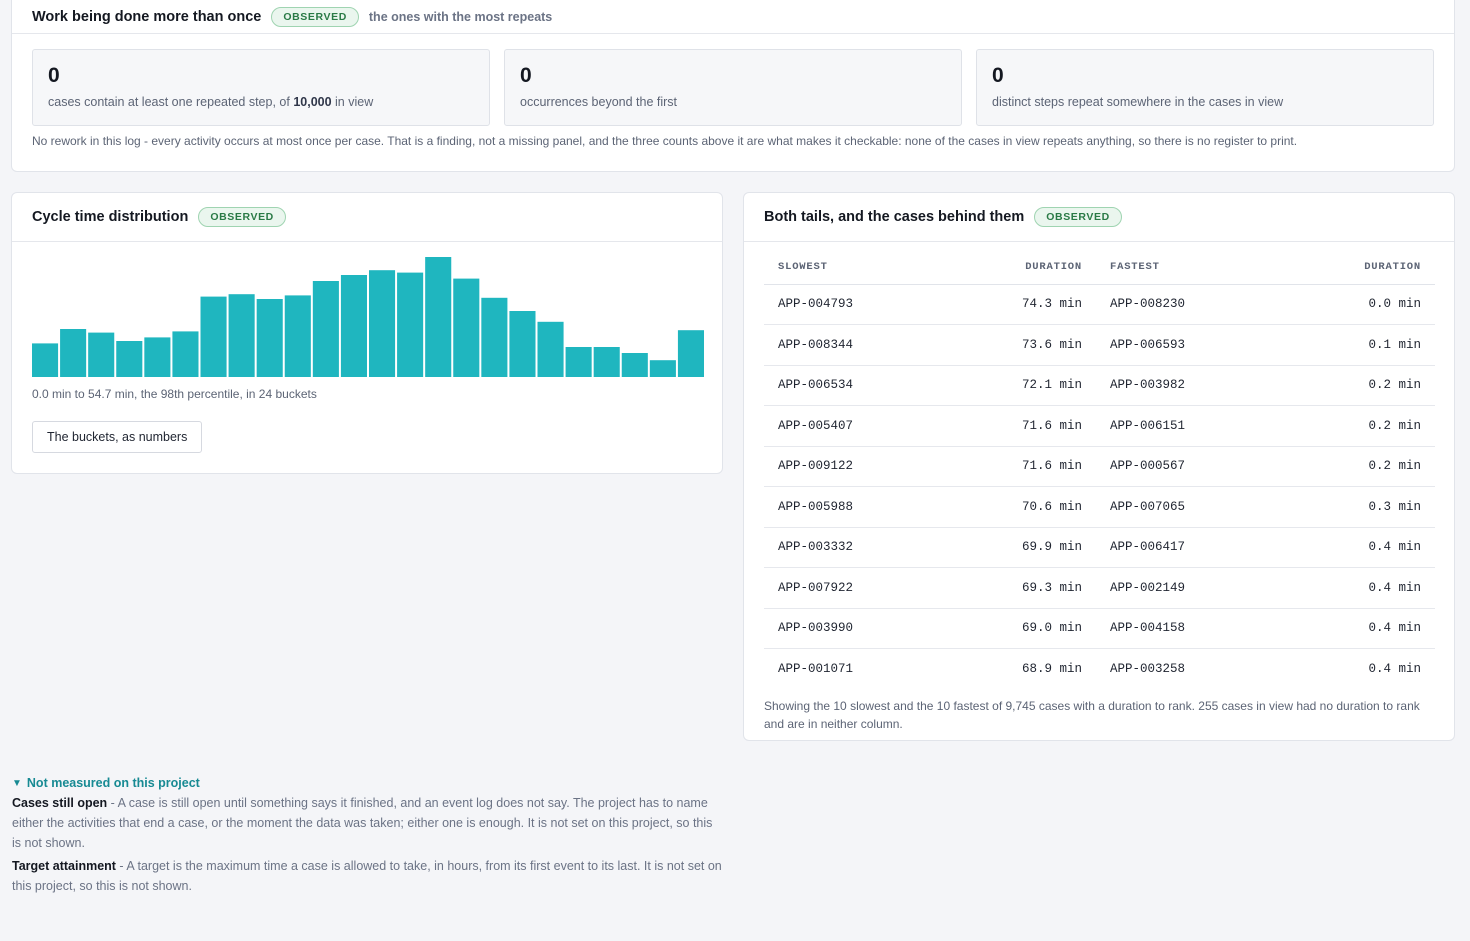 The image size is (1470, 941). I want to click on slowest-duration: 69.9 min, so click(1023, 547).